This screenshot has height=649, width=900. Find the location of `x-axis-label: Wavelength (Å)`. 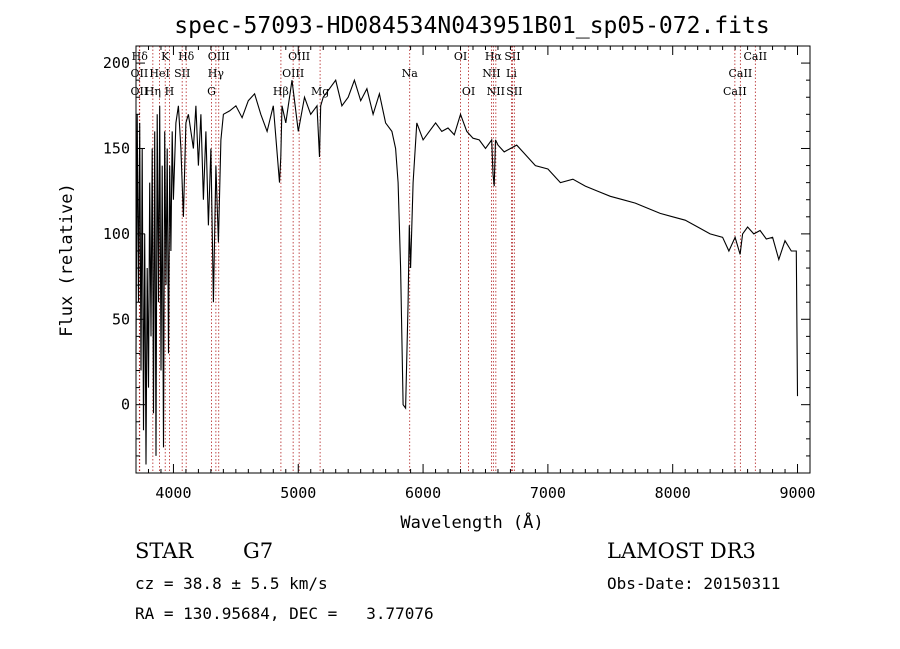

x-axis-label: Wavelength (Å) is located at coordinates (471, 522).